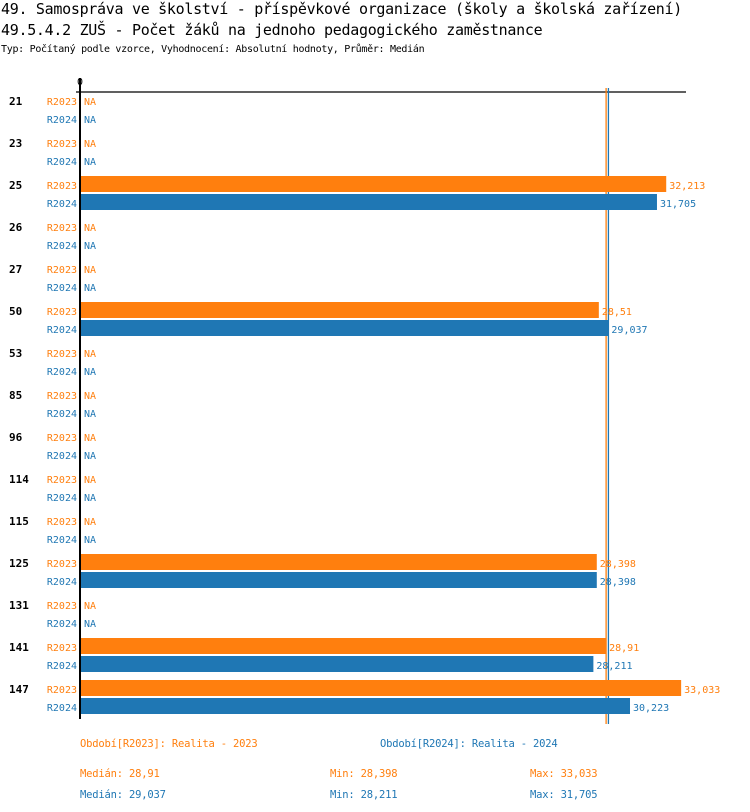 This screenshot has height=812, width=750. Describe the element at coordinates (15, 395) in the screenshot. I see `category-label: 85` at that location.